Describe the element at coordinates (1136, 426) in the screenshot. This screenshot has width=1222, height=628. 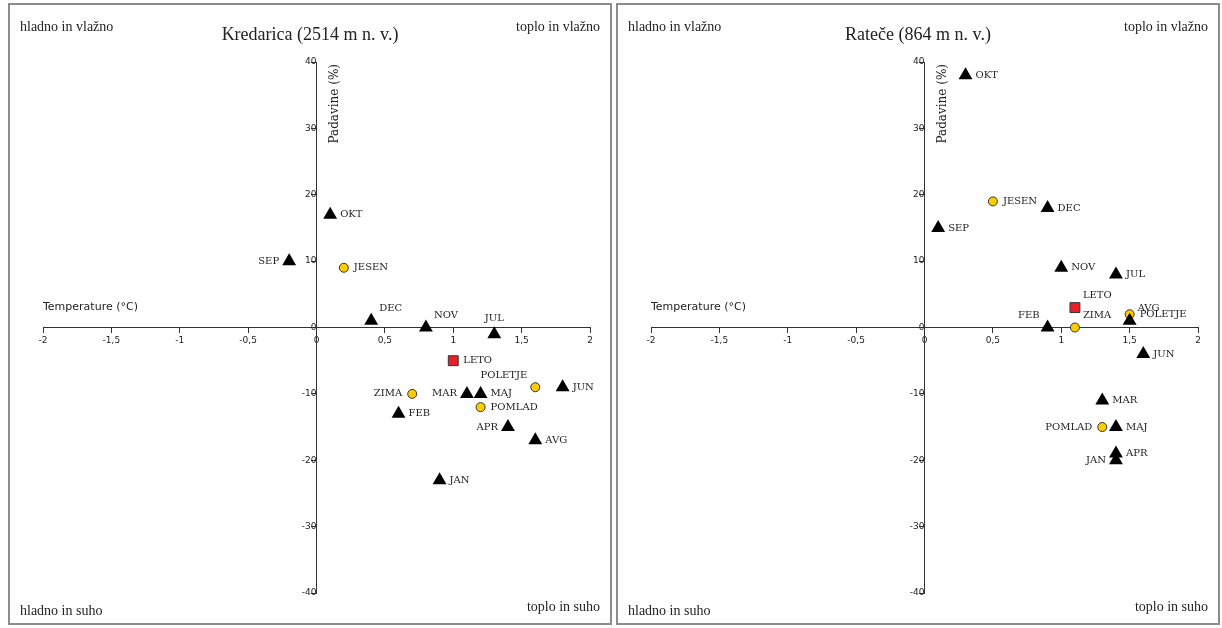
I see `annotation: MAJ` at that location.